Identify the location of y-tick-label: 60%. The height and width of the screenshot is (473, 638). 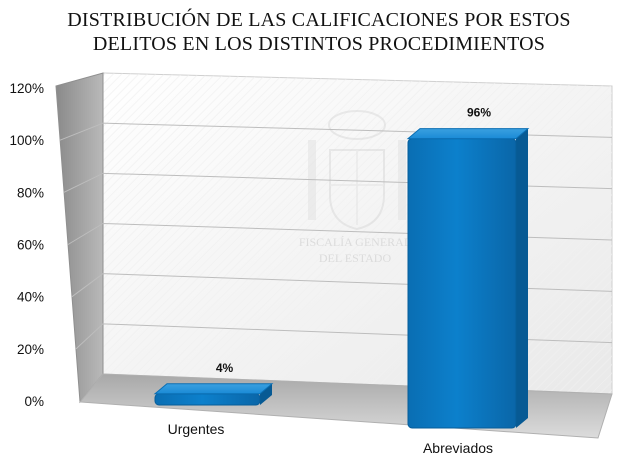
(30, 245).